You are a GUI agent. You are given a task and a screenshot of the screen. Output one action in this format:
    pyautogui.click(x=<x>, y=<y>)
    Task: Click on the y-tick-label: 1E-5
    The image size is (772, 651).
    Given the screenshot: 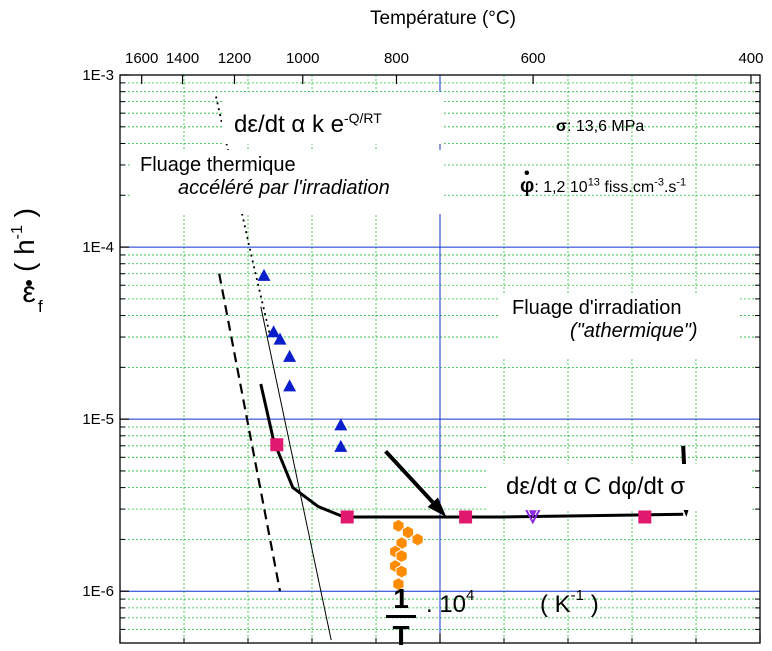 What is the action you would take?
    pyautogui.click(x=98, y=419)
    